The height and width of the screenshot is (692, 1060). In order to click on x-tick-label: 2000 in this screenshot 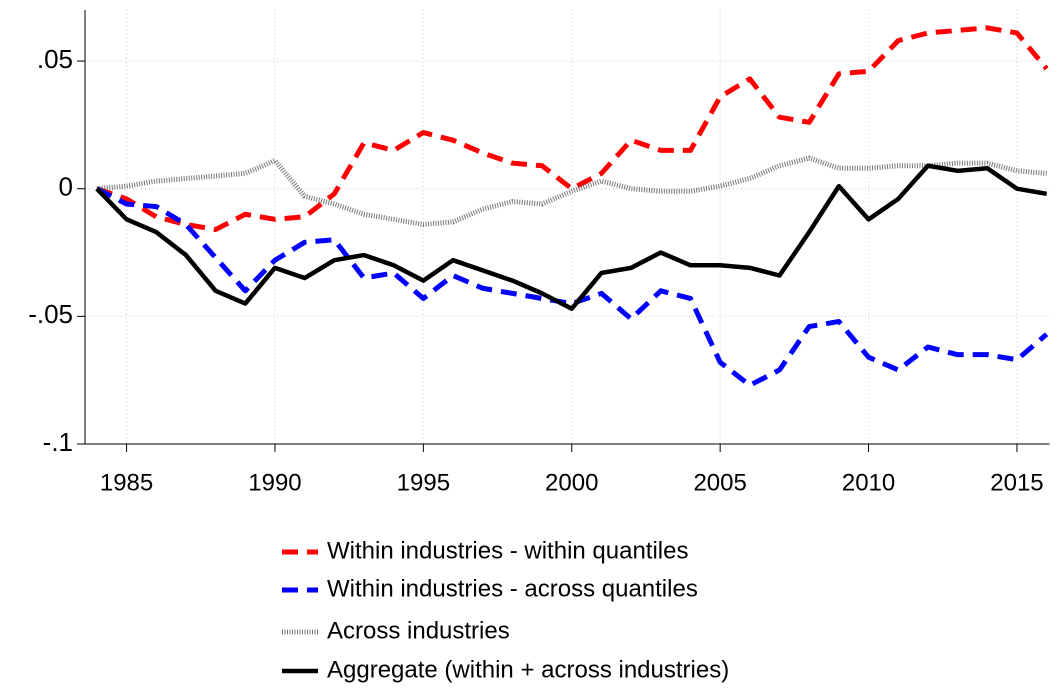, I will do `click(571, 482)`.